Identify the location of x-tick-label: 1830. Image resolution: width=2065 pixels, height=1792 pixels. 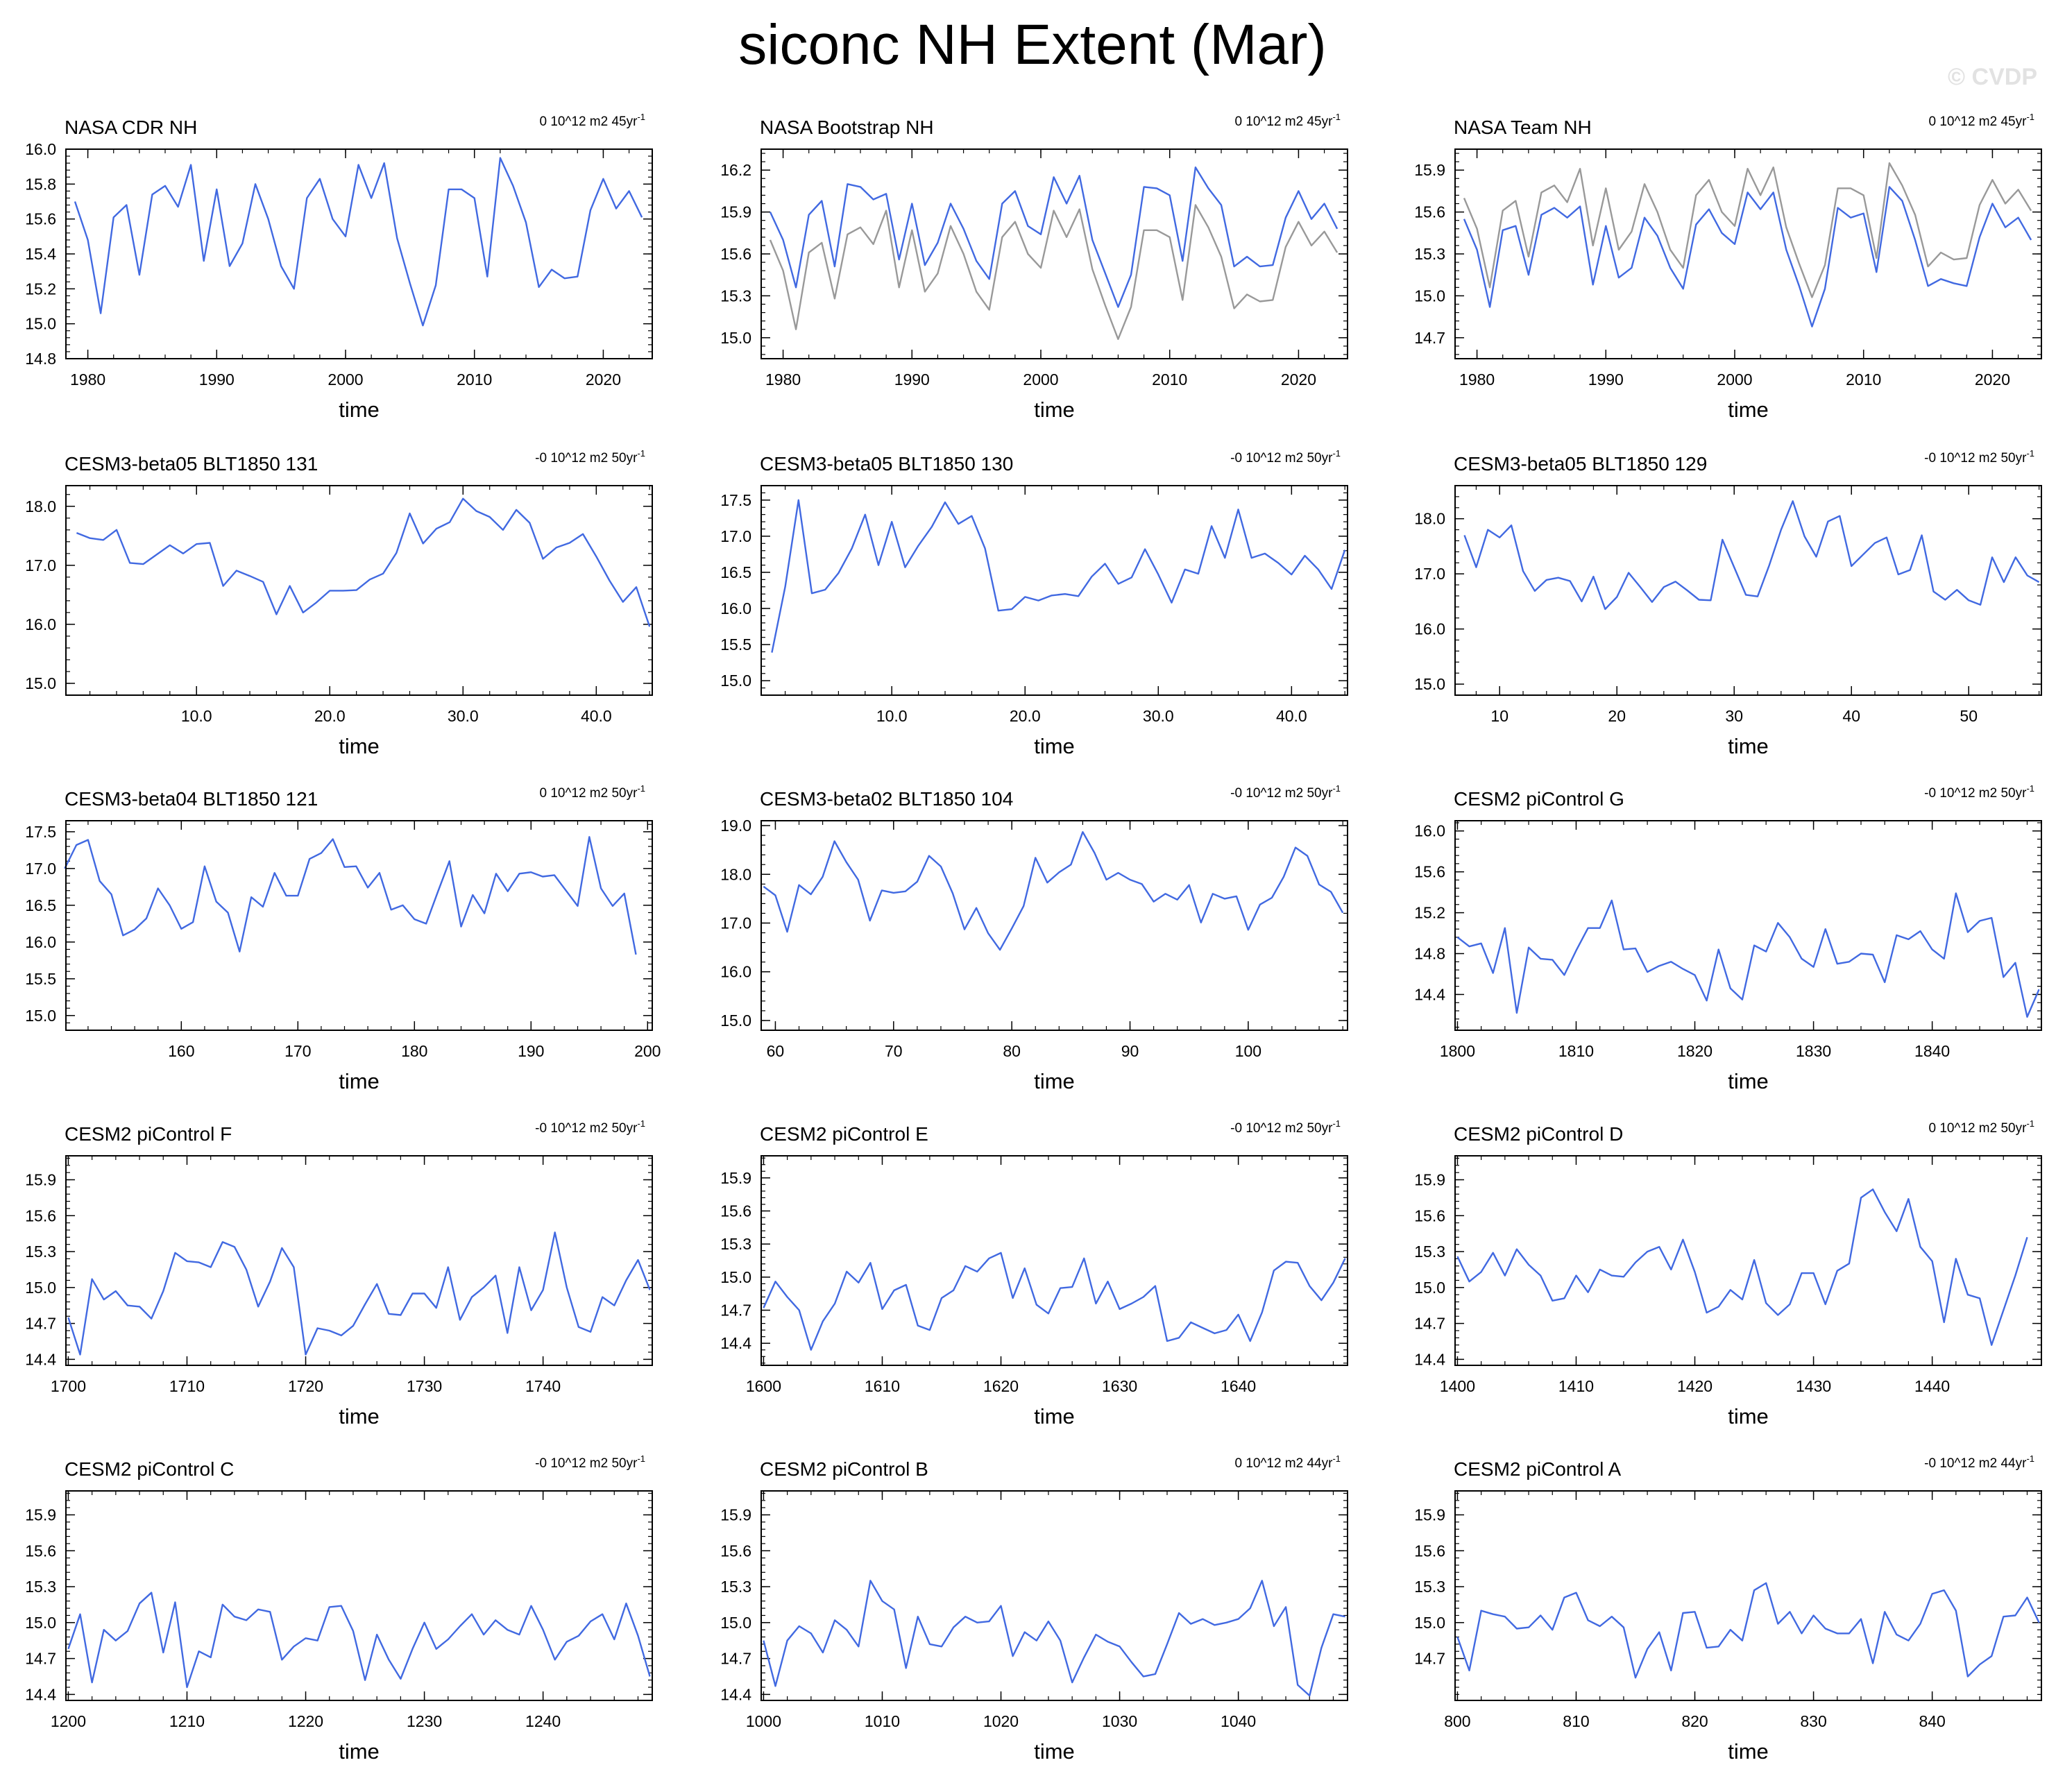
(1813, 1051).